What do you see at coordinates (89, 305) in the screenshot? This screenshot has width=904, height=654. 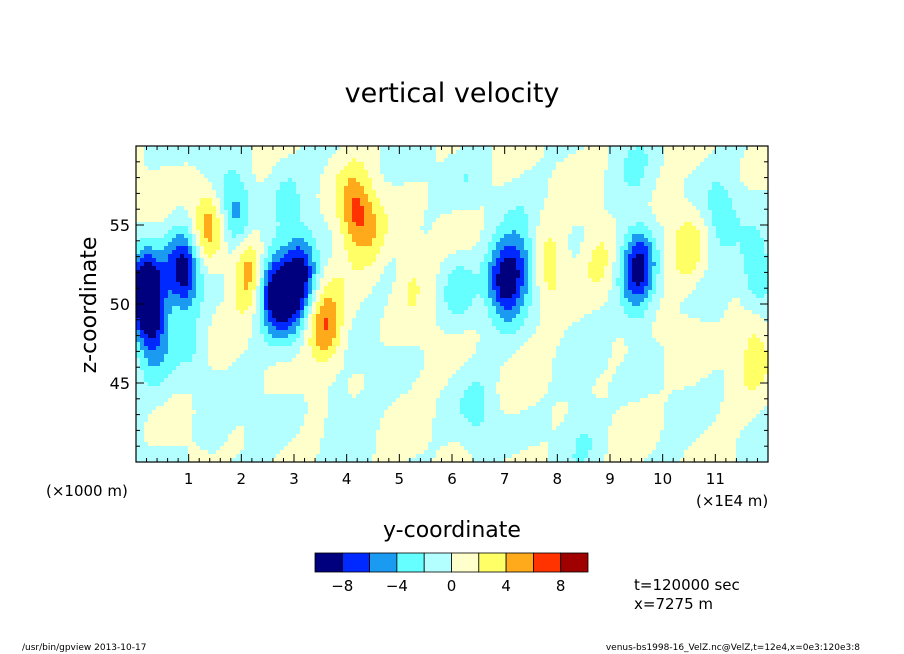 I see `y-axis-label: z-coordinate` at bounding box center [89, 305].